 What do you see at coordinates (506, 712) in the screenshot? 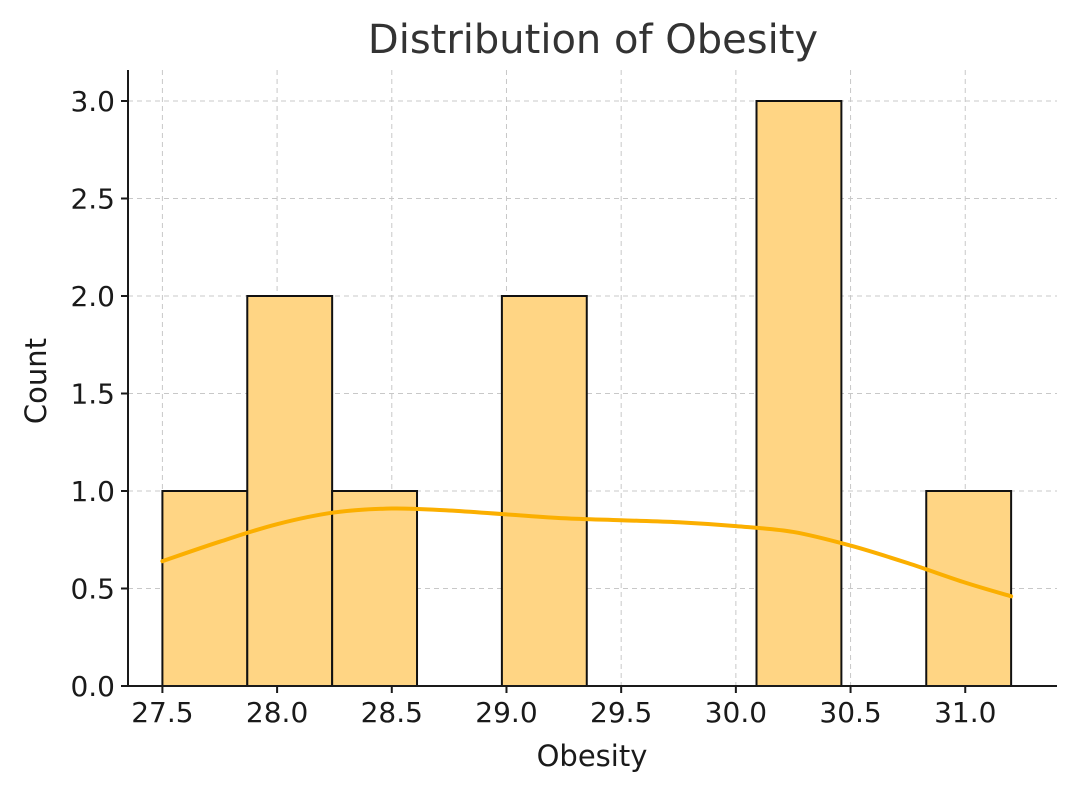
I see `x-tick-label: 29.0` at bounding box center [506, 712].